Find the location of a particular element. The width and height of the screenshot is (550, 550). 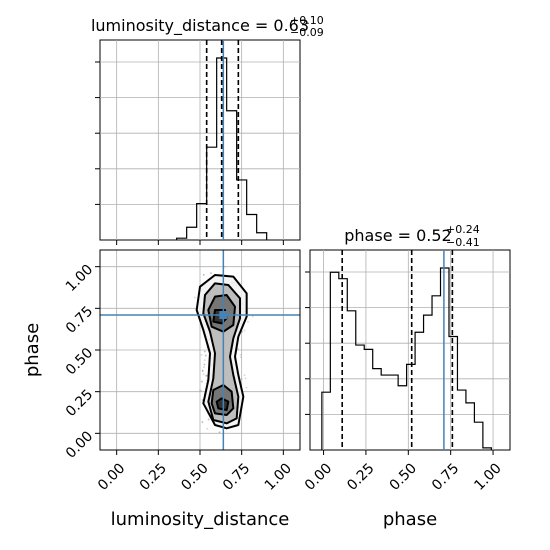

joint-xtick-label-1: 0.25 is located at coordinates (153, 476).